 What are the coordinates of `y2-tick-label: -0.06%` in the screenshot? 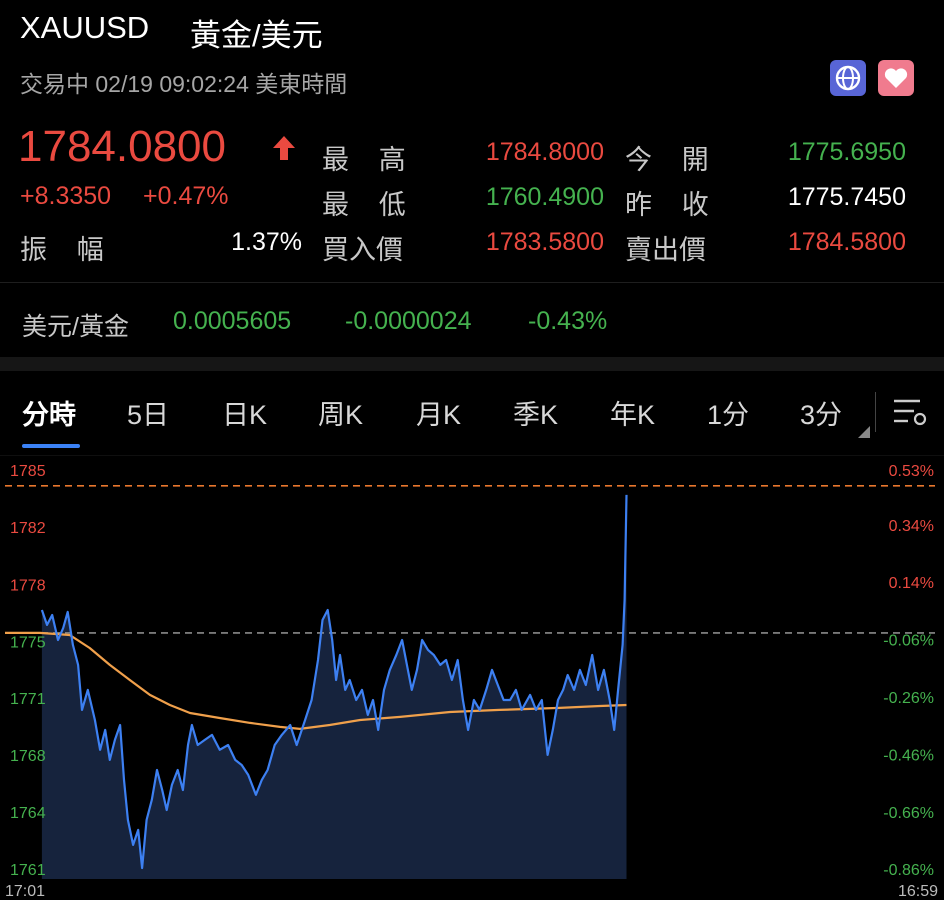 It's located at (908, 641).